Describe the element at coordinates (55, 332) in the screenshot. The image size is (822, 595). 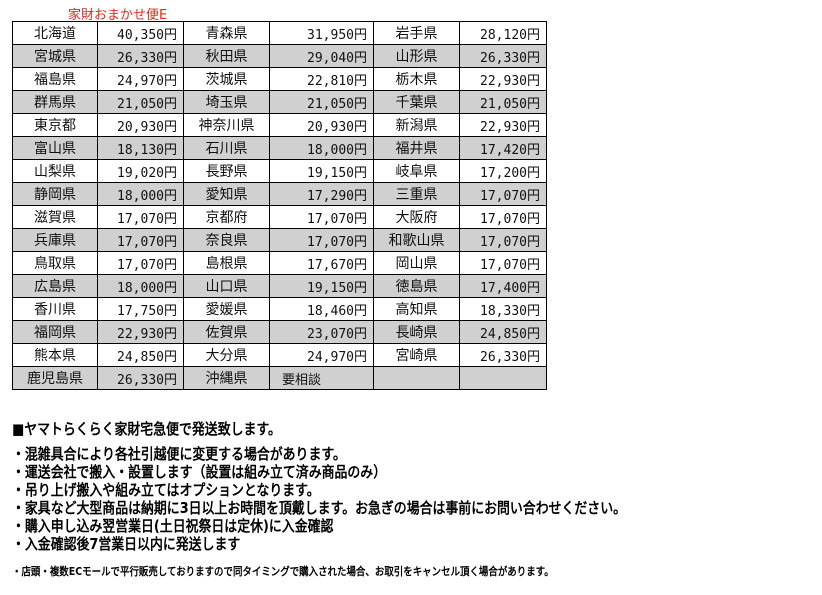
I see `prefecture-cell: 福岡県` at that location.